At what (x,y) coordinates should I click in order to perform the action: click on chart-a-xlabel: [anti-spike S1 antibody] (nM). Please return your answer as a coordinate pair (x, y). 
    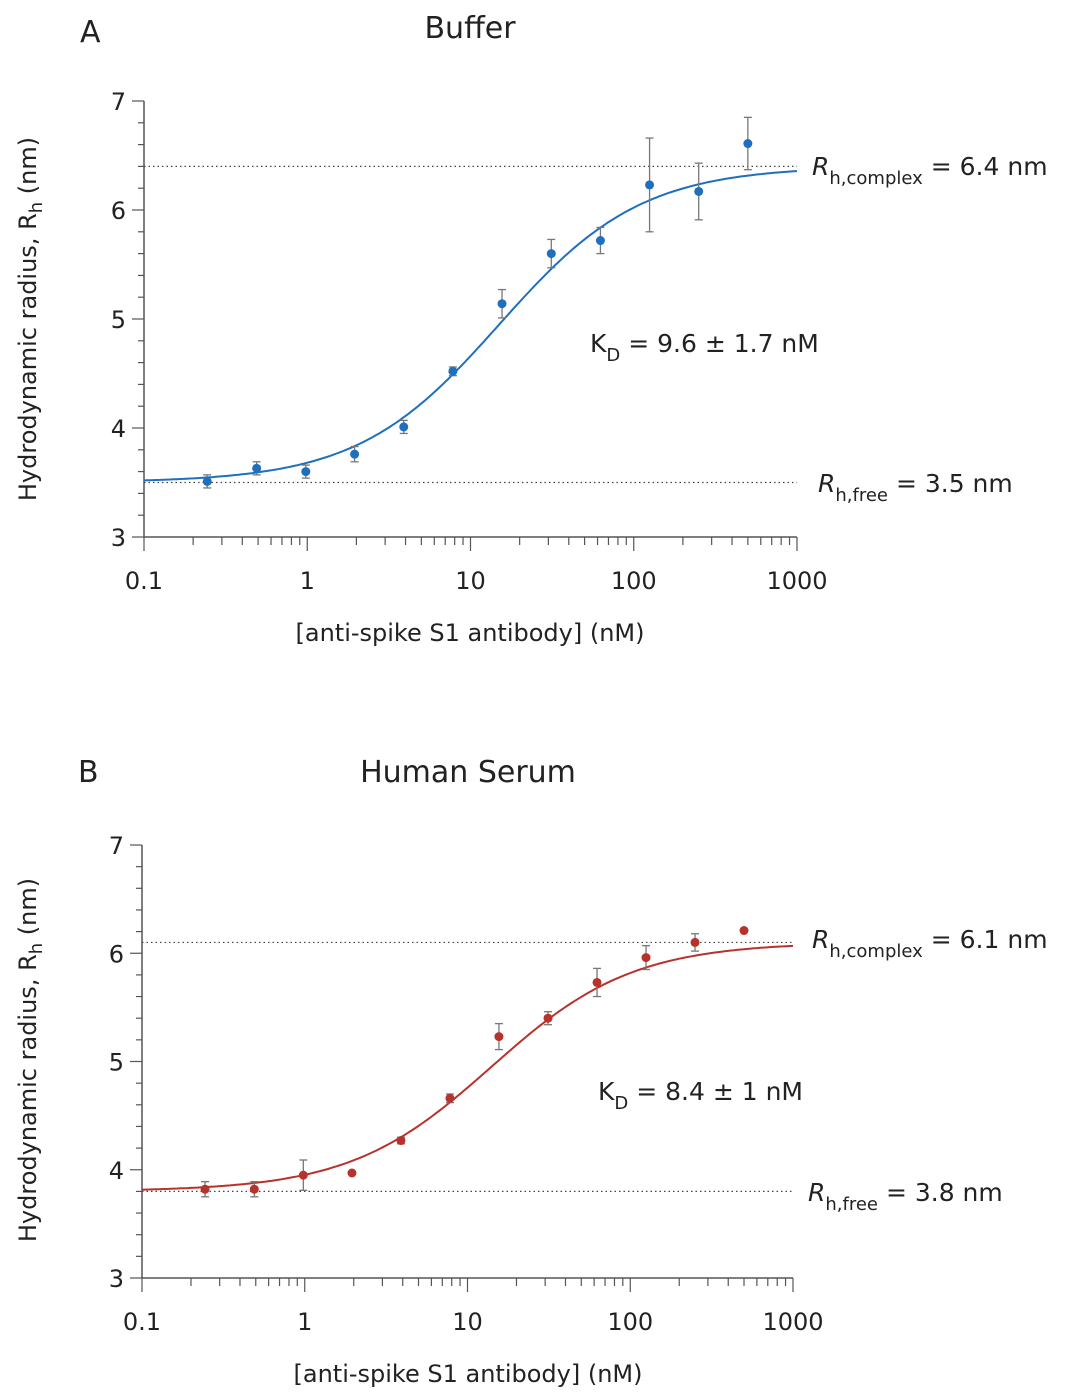
    Looking at the image, I should click on (470, 633).